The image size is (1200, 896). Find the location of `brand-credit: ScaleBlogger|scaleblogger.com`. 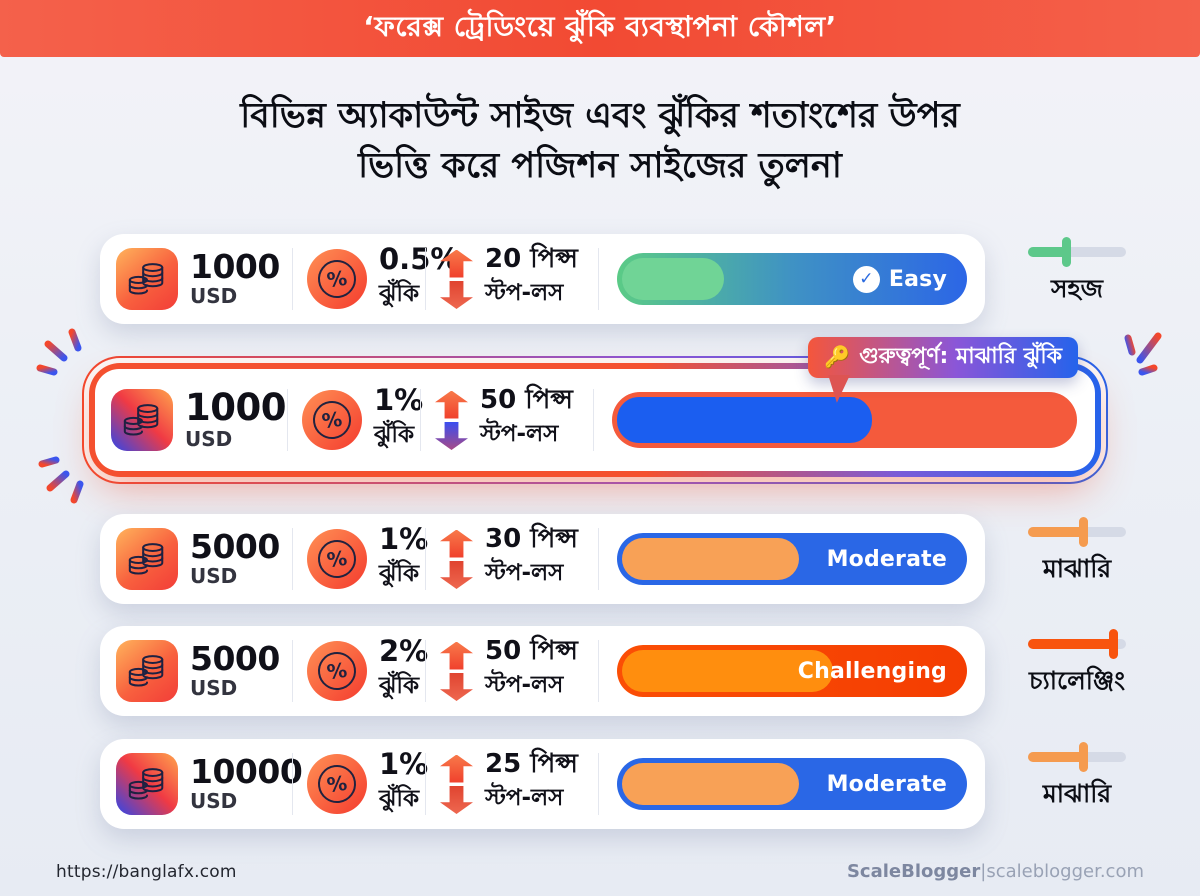

brand-credit: ScaleBlogger|scaleblogger.com is located at coordinates (995, 871).